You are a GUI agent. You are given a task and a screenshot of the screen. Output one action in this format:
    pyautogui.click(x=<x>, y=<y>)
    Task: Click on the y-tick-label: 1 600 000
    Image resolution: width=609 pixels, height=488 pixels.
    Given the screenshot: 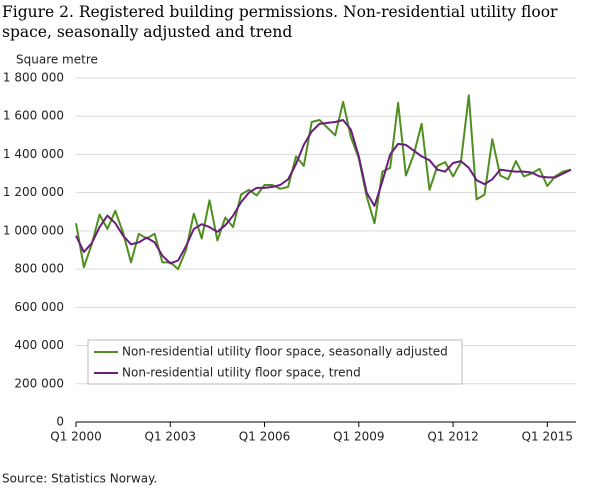 What is the action you would take?
    pyautogui.click(x=33, y=116)
    